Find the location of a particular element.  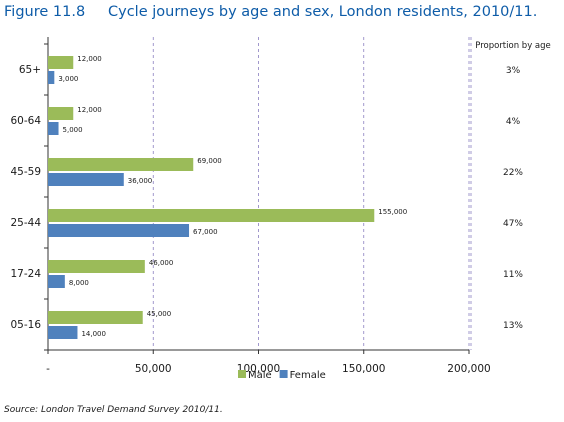

proportion-value: 13% is located at coordinates (513, 326).